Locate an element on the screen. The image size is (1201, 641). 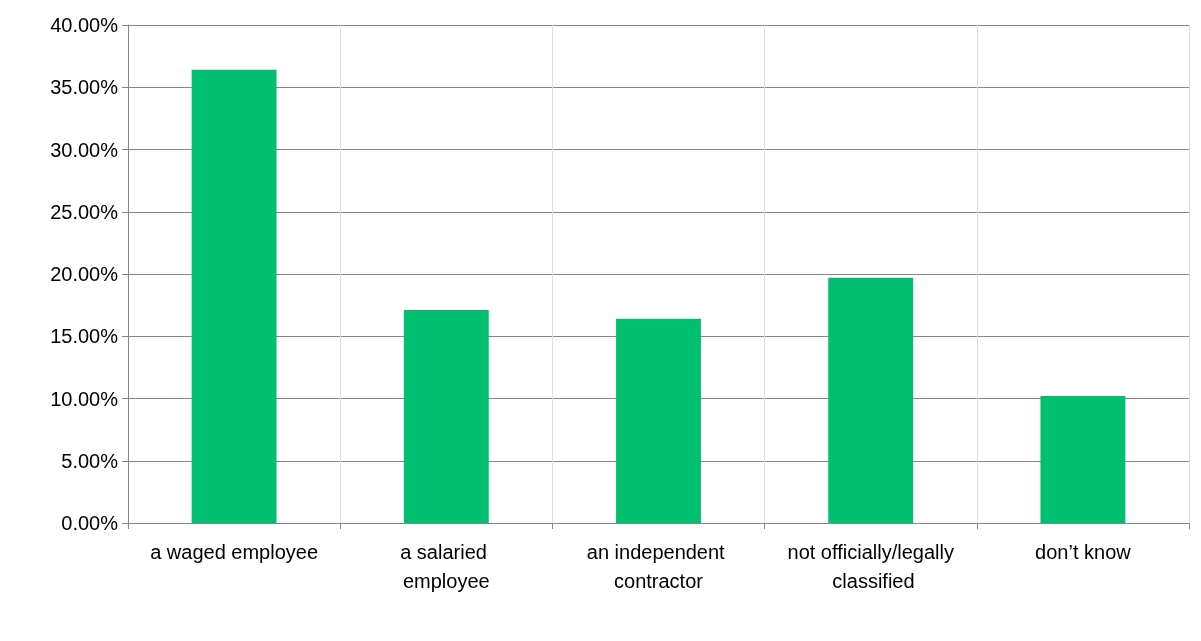
y-tick-label: 5.00% is located at coordinates (90, 460).